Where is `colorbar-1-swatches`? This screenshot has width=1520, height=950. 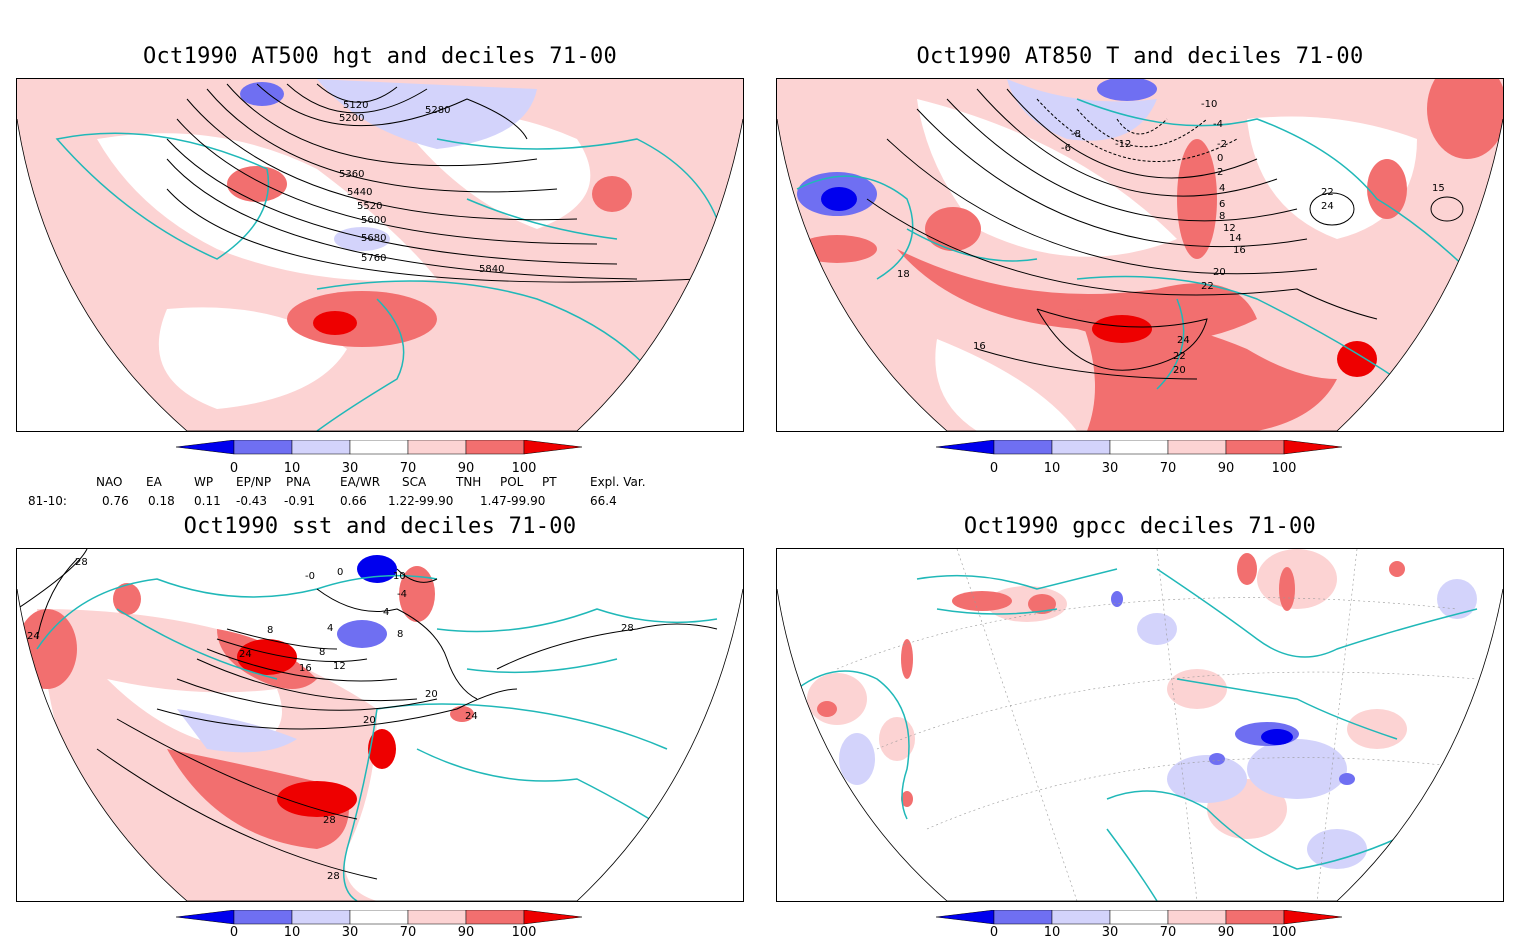
colorbar-1-swatches is located at coordinates (379, 447).